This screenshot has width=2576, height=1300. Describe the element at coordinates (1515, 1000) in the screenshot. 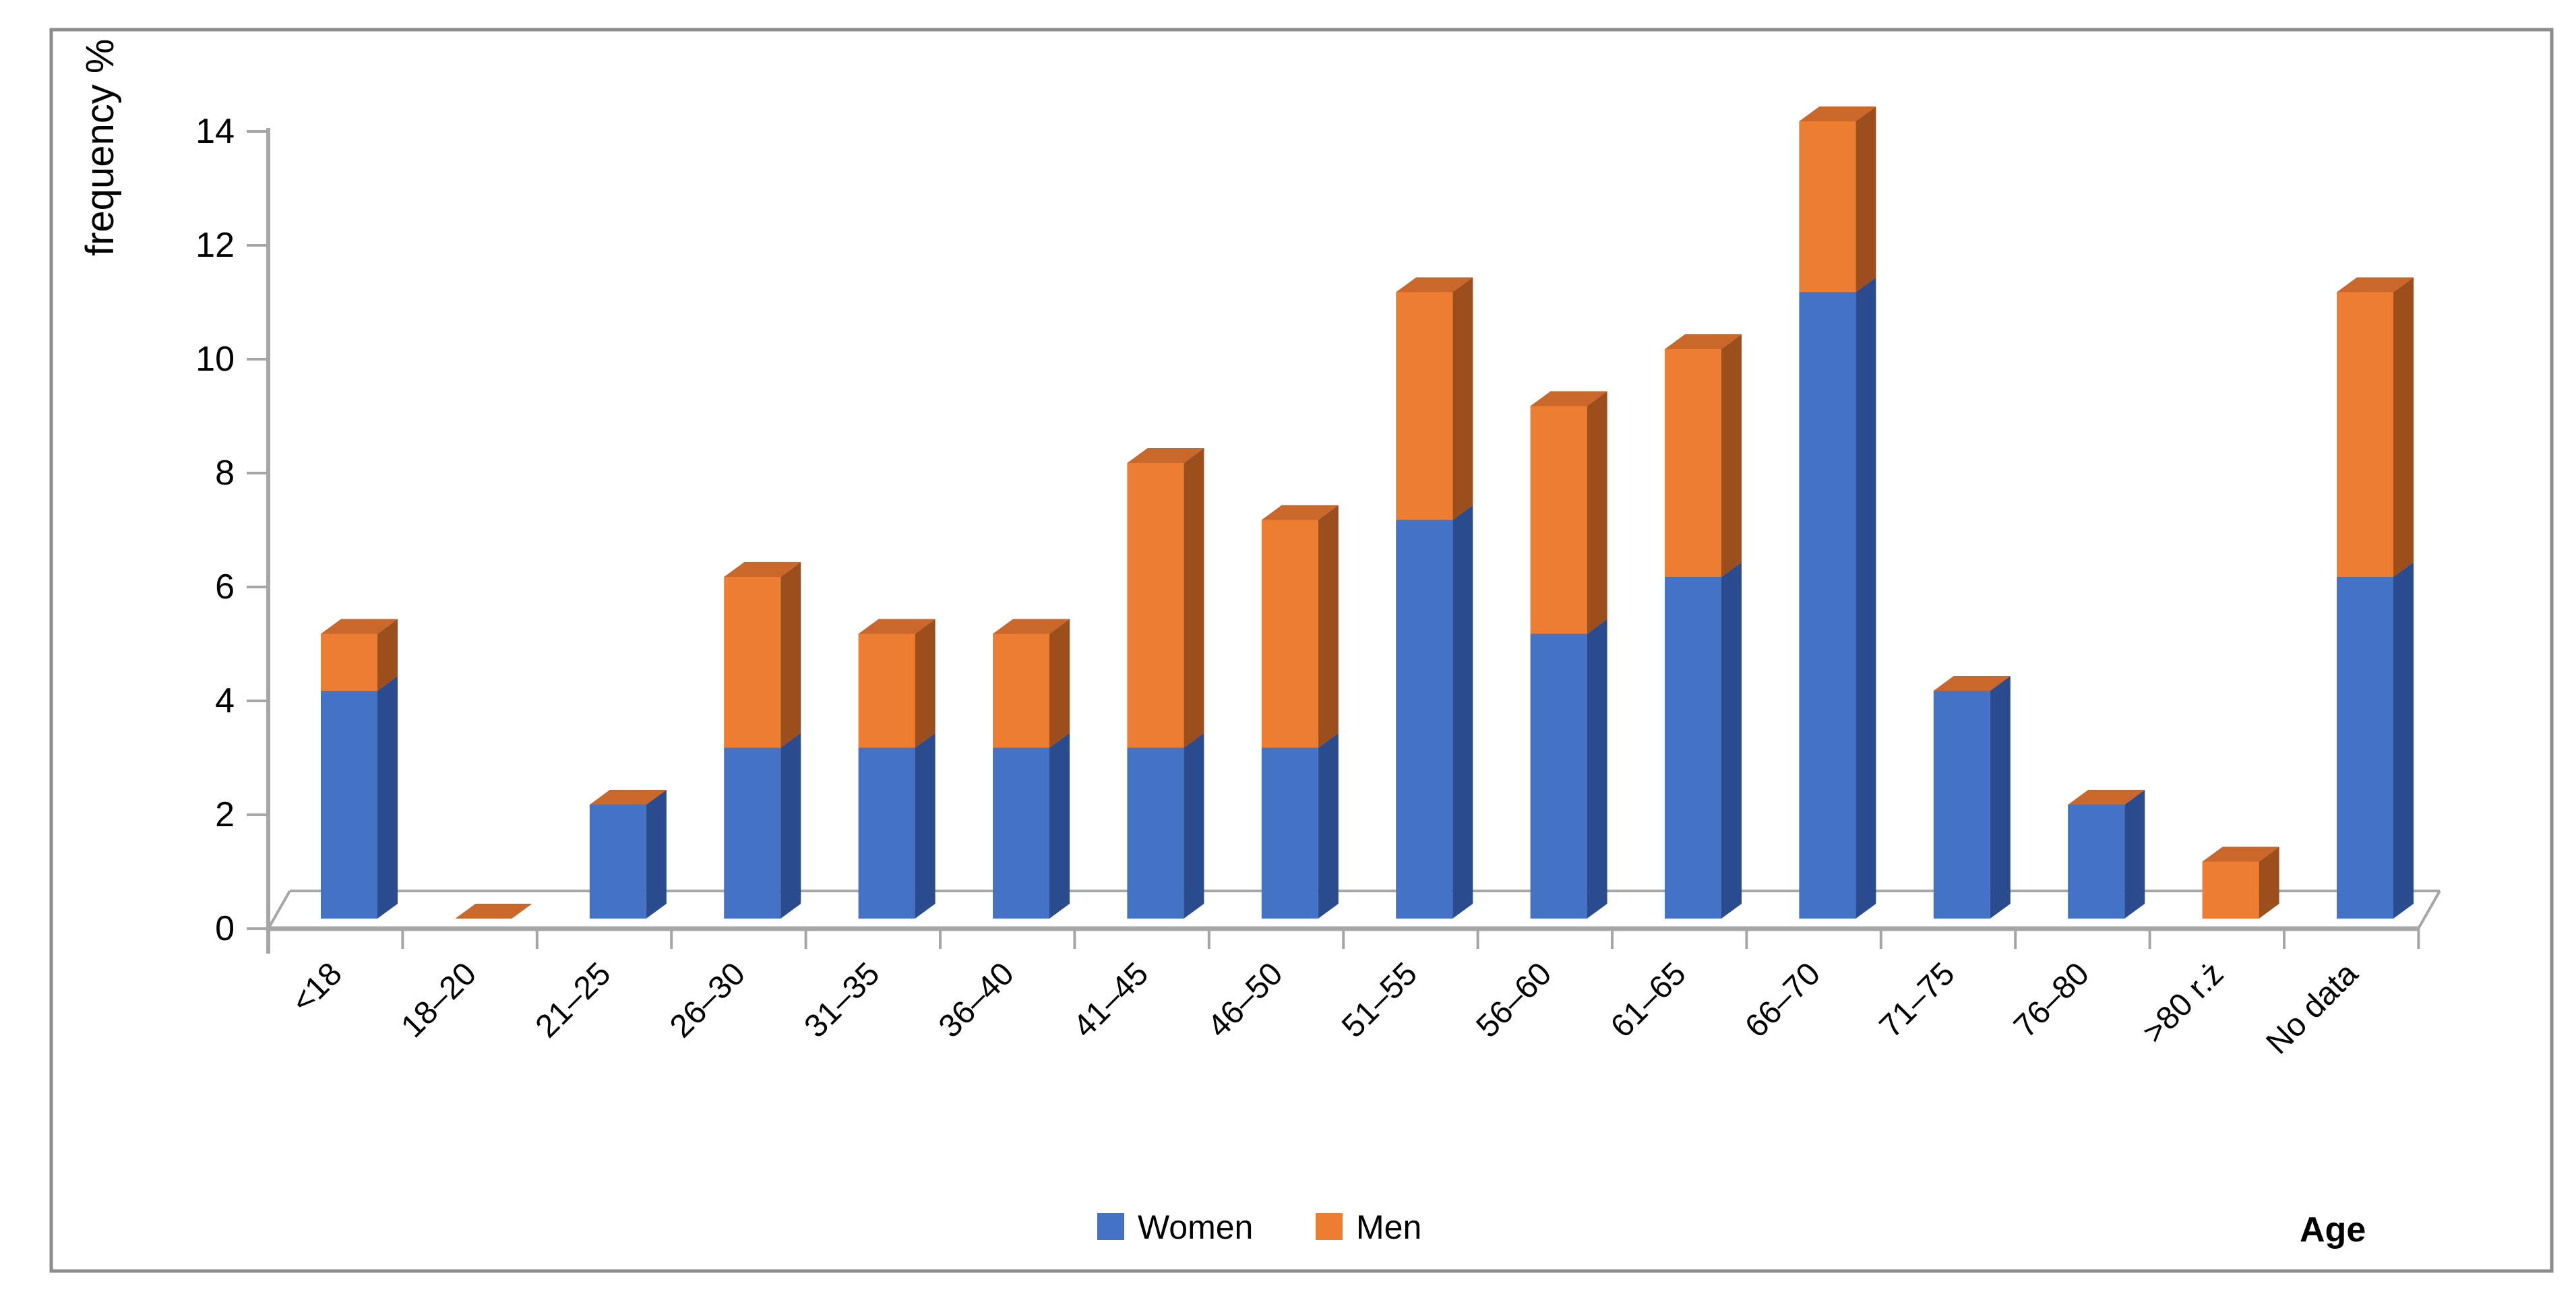

I see `x-label-9: 56–60` at that location.